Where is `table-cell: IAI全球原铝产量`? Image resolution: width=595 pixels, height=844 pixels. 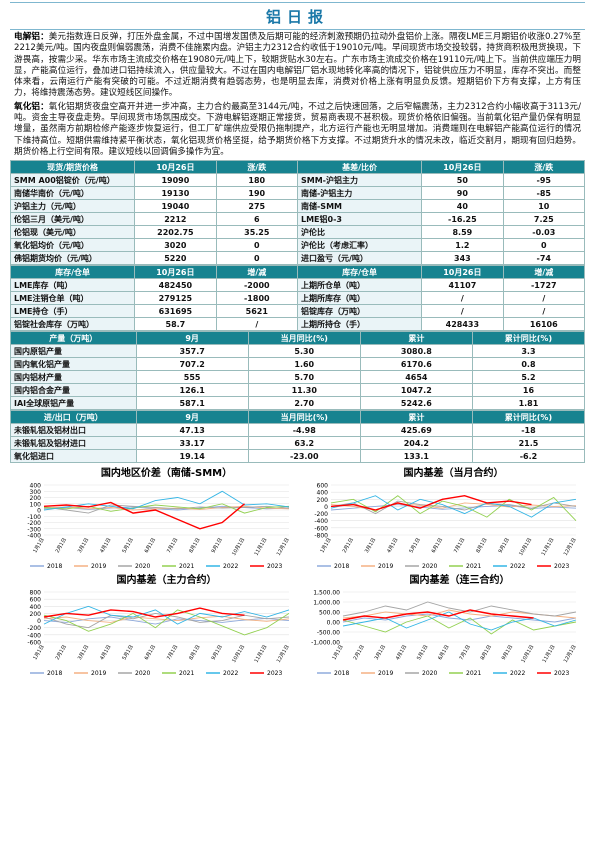
table-cell: IAI全球原铝产量 is located at coordinates (73, 403).